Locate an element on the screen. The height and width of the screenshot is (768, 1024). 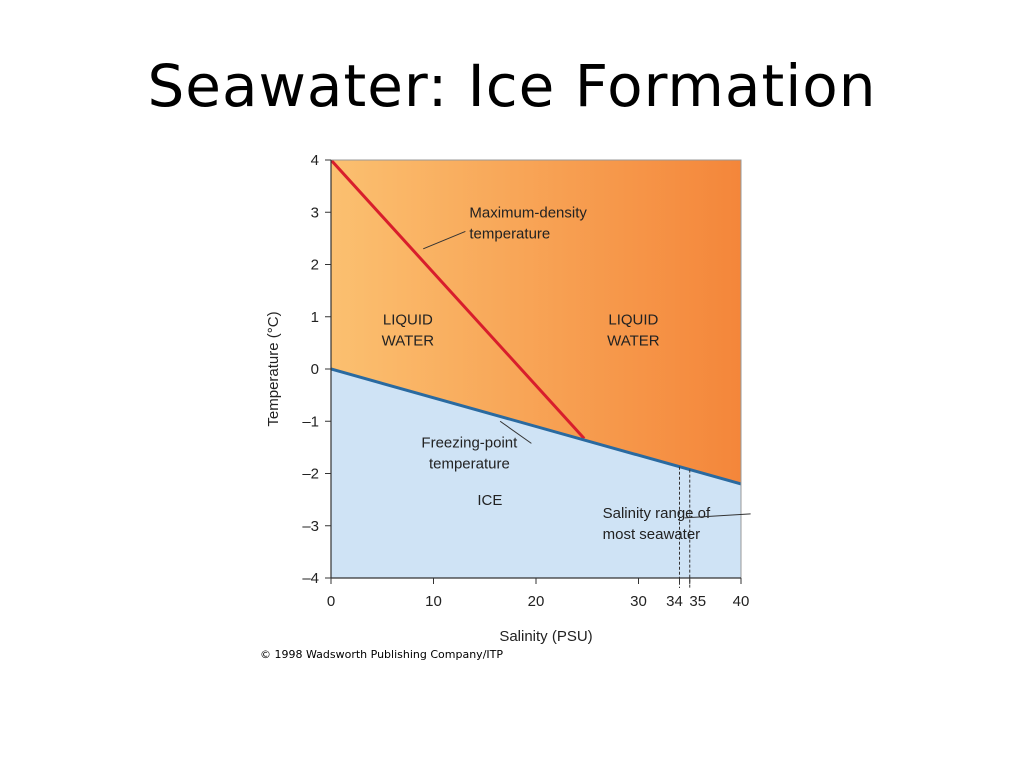
y-tick-label: 0 is located at coordinates (315, 369).